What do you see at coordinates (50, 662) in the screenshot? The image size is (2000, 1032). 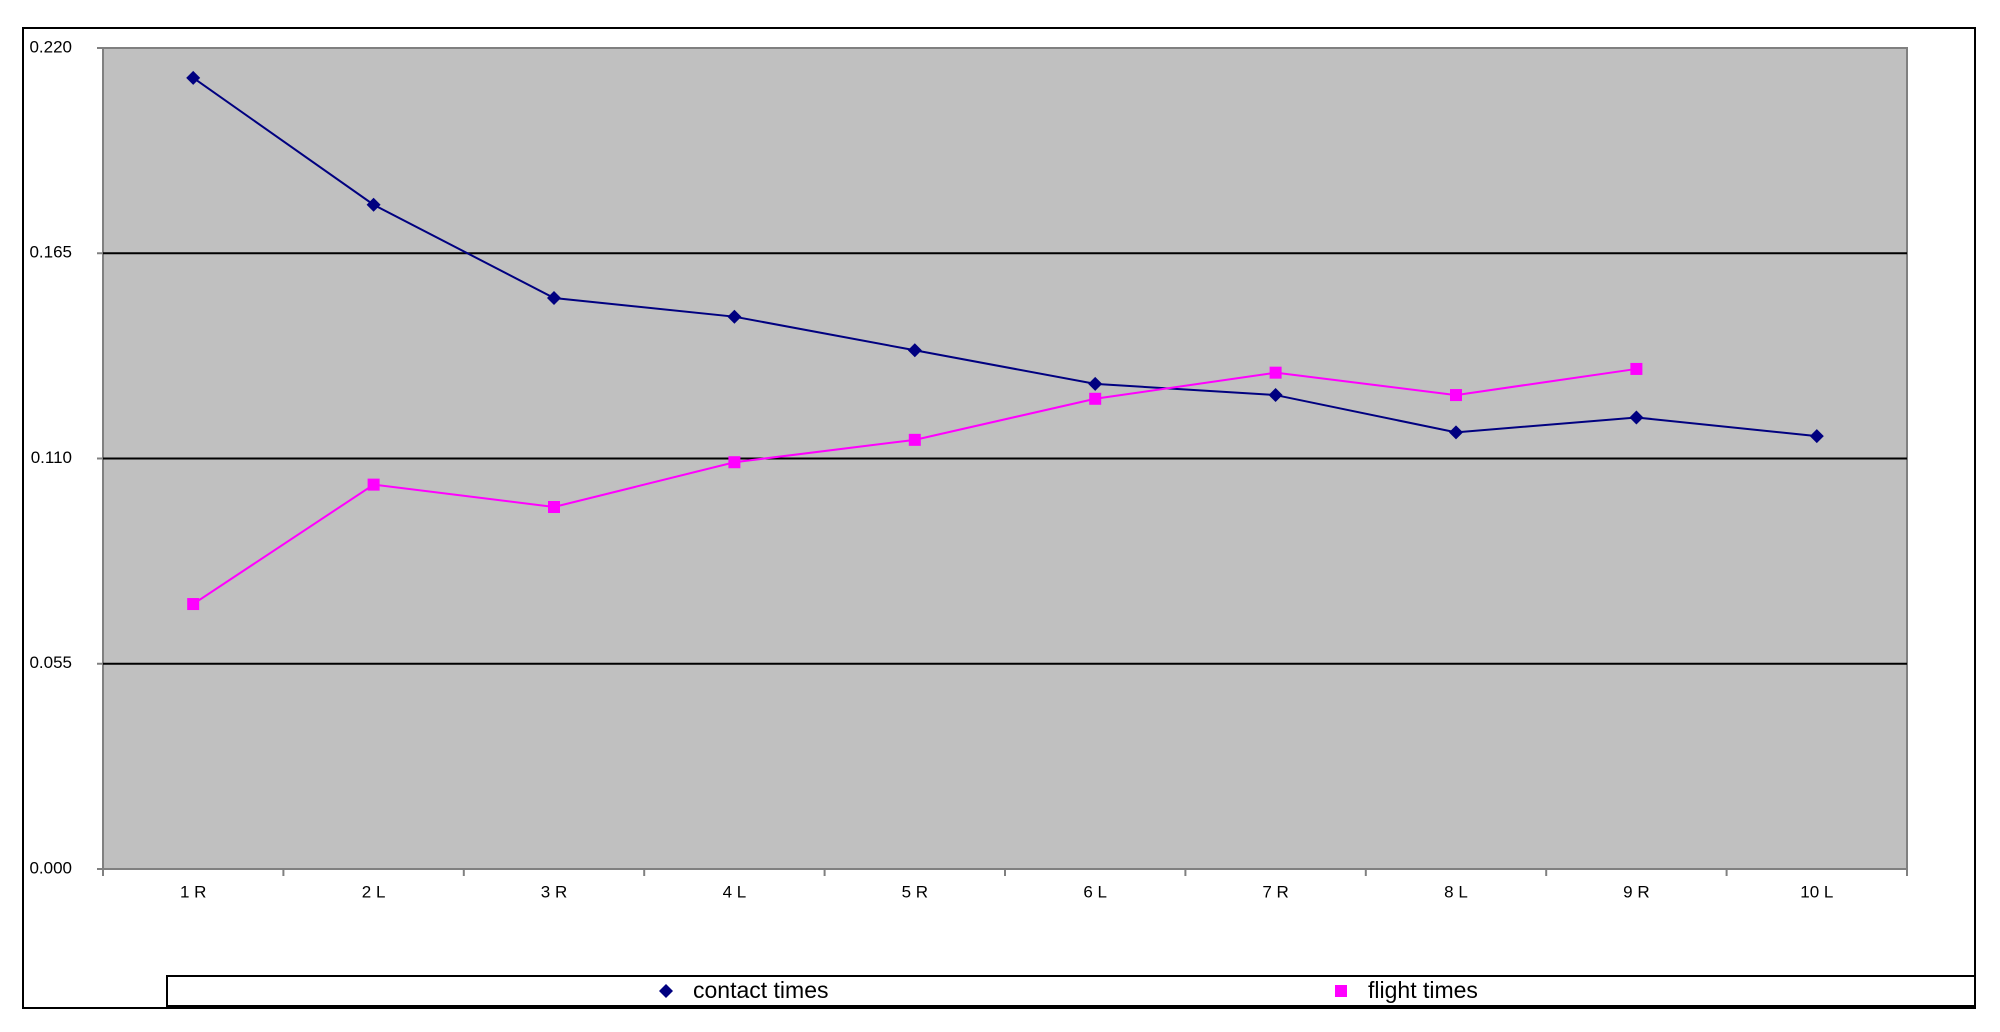 I see `y-tick-label: 0.055` at bounding box center [50, 662].